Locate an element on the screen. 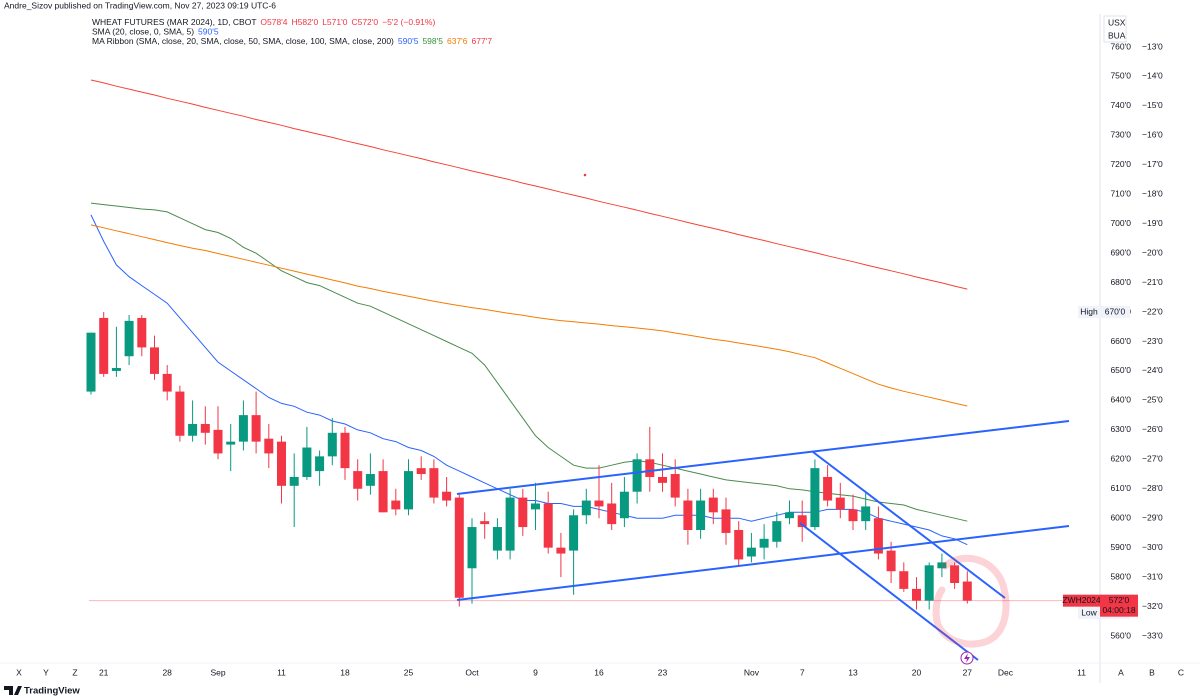 This screenshot has width=1200, height=699. y-tick-label: 600'0 is located at coordinates (1120, 517).